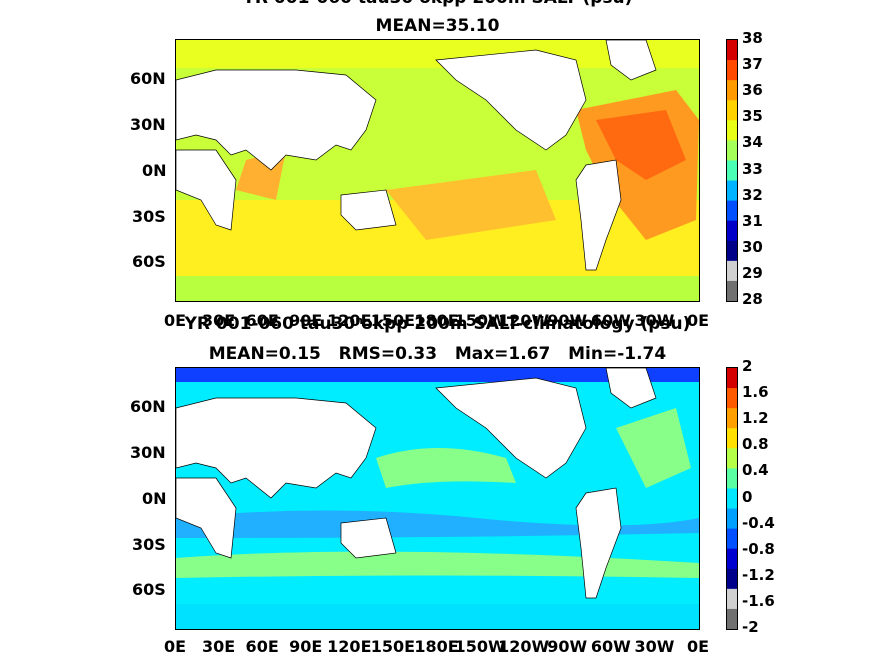 This screenshot has height=656, width=875. I want to click on panel1-lon-tick: 180E, so click(436, 320).